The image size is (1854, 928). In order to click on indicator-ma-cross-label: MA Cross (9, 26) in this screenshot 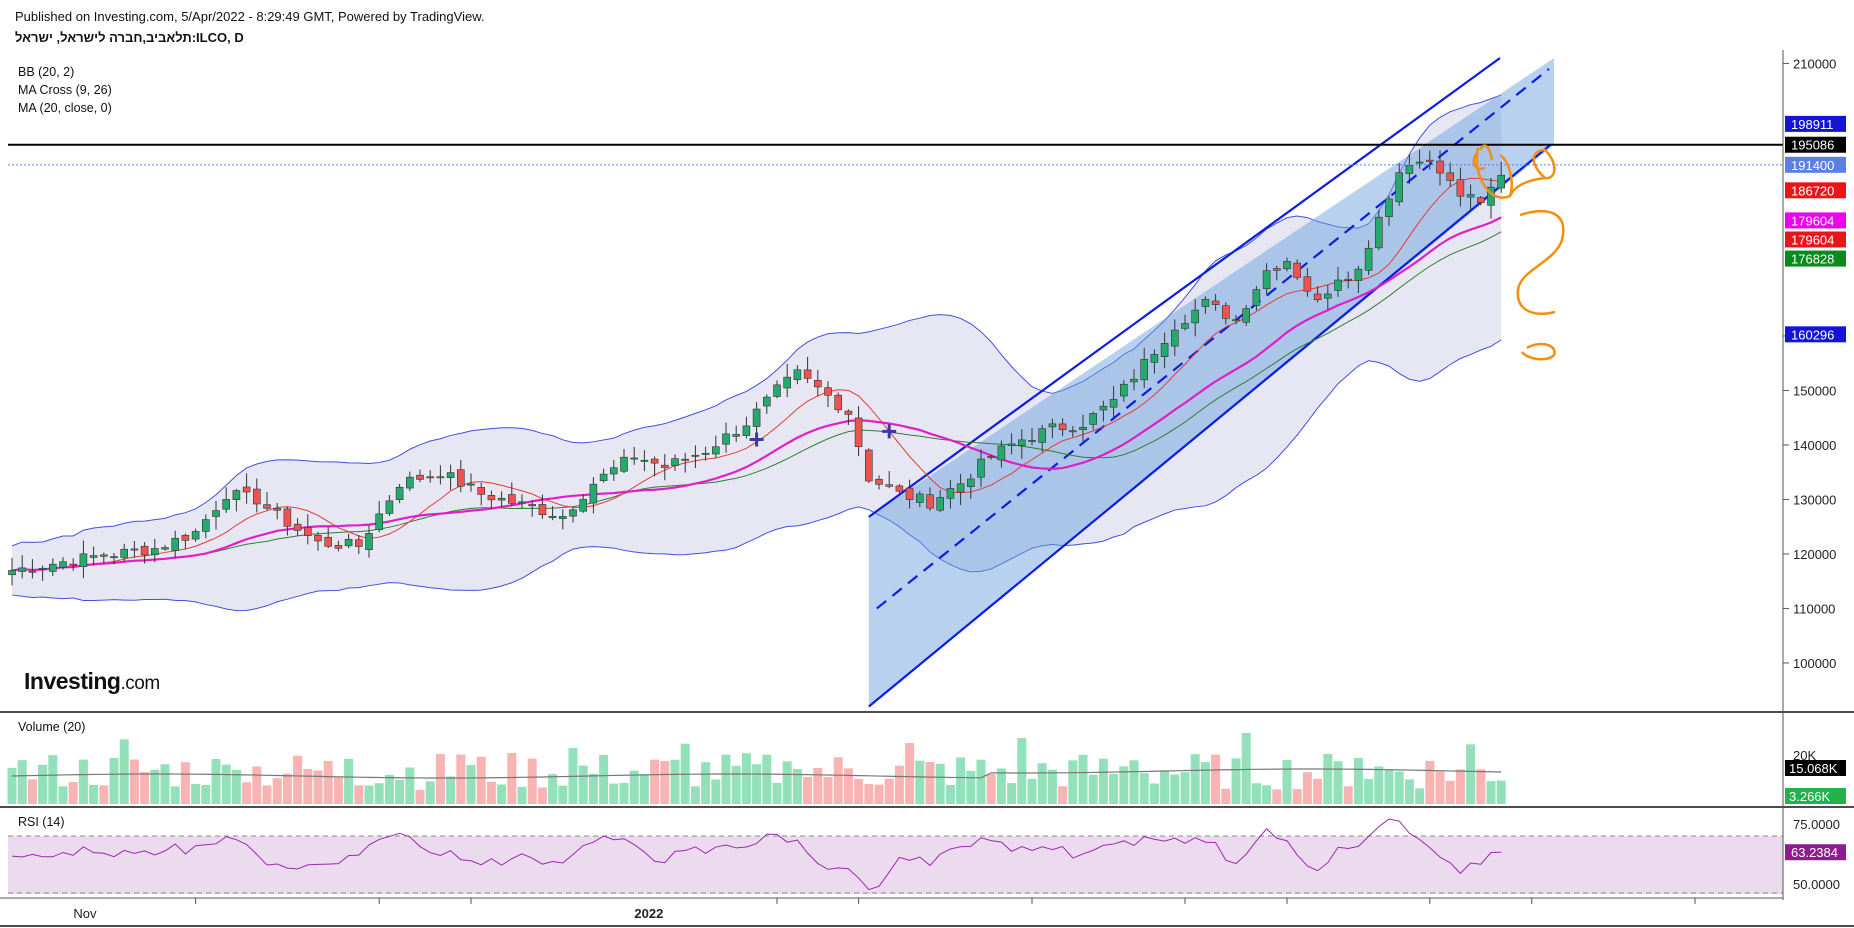, I will do `click(65, 90)`.